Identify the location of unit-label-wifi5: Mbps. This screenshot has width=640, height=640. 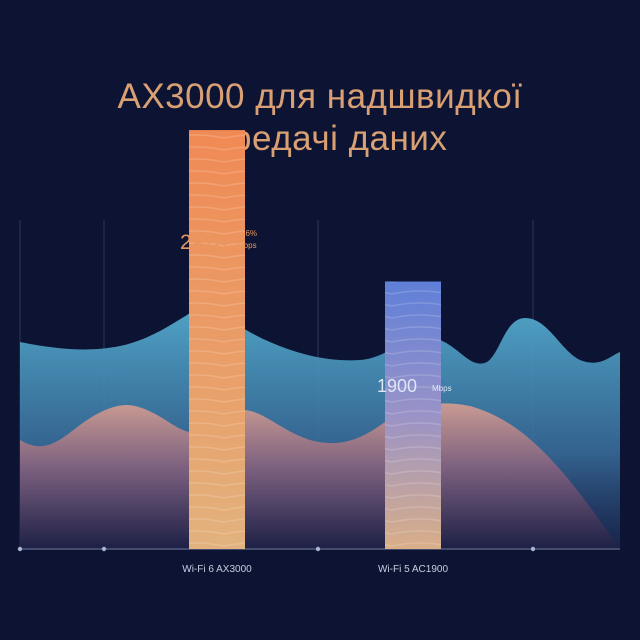
(442, 388).